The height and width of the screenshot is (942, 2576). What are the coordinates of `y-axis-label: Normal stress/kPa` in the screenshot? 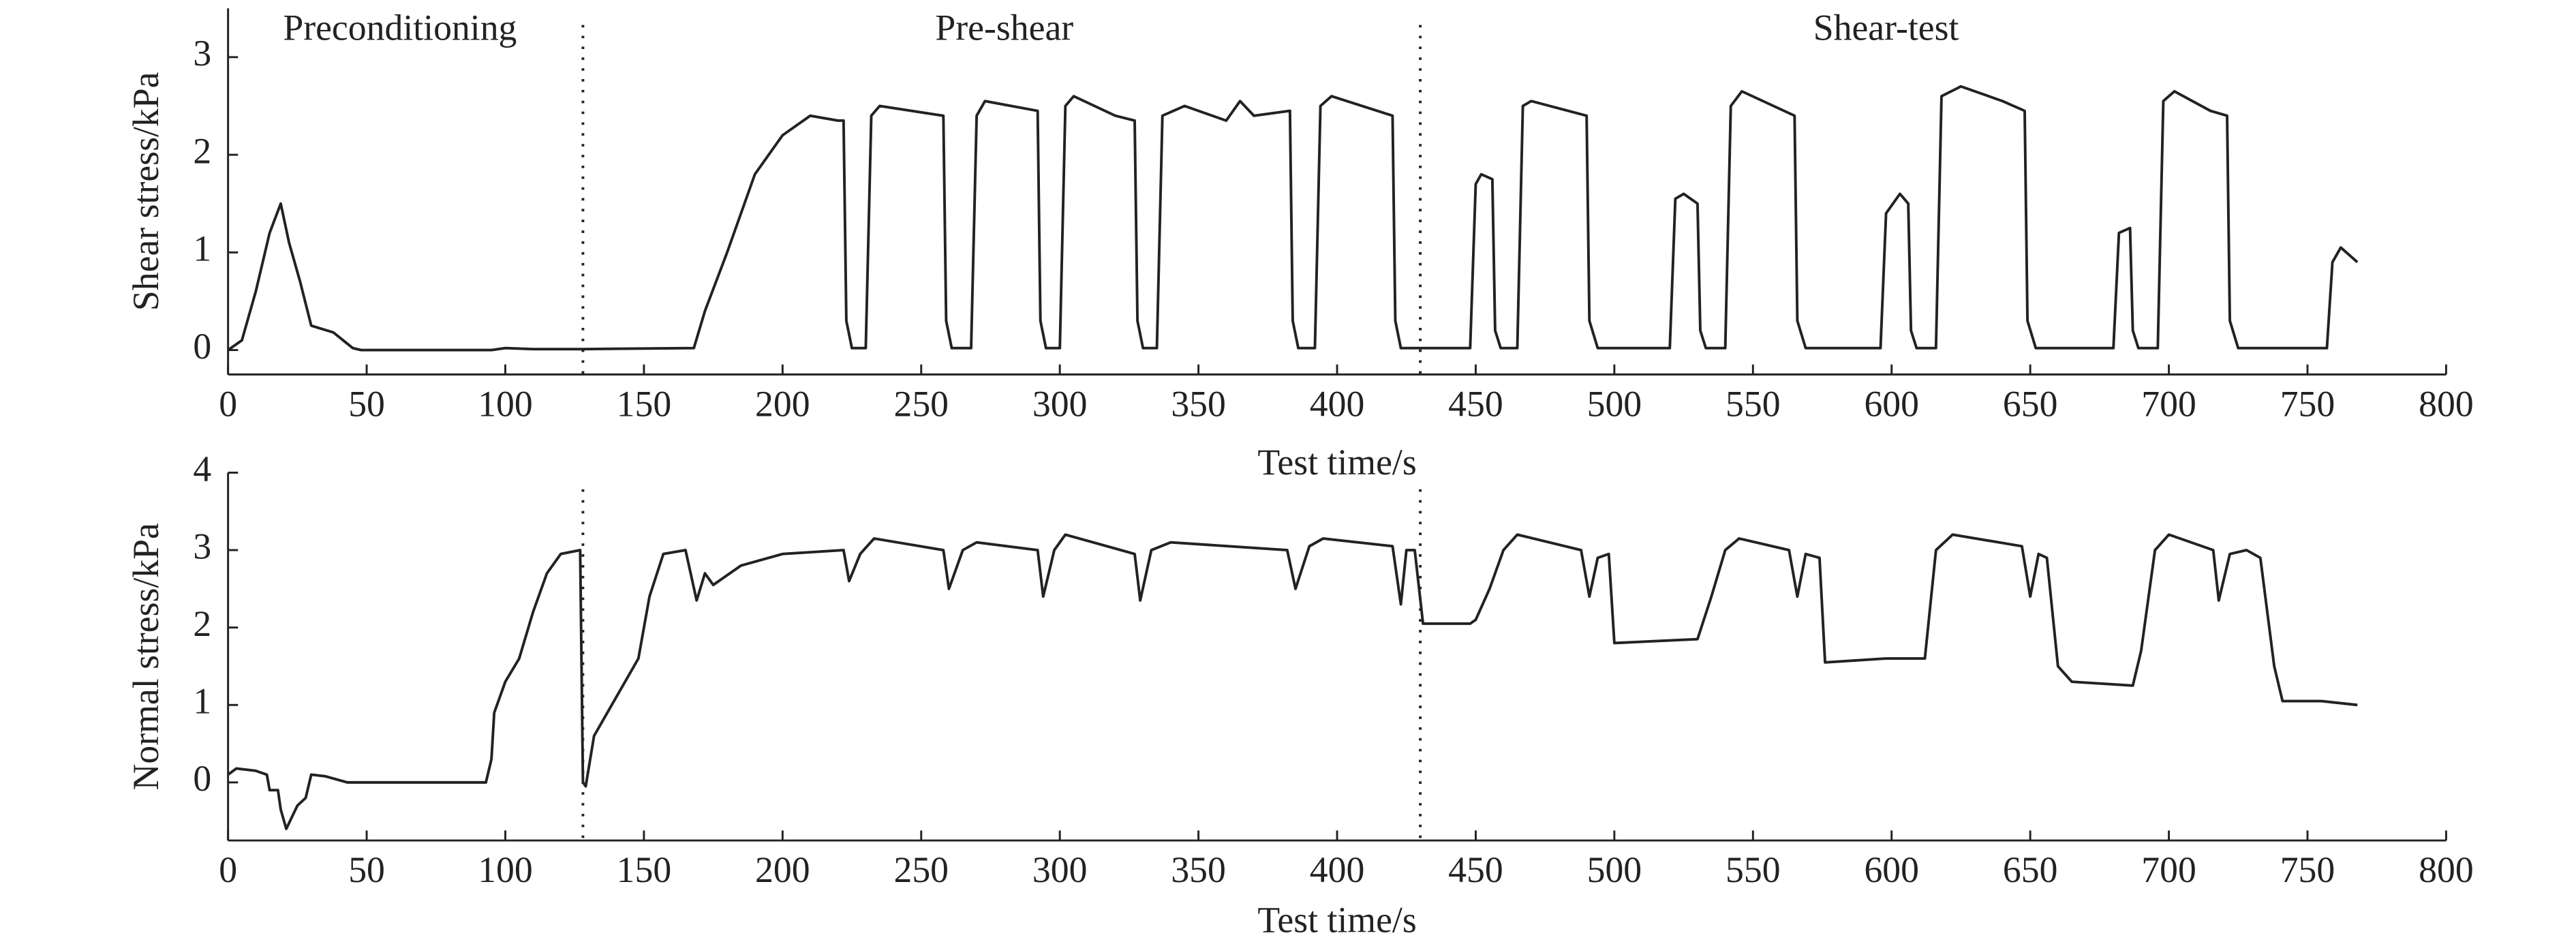 It's located at (145, 656).